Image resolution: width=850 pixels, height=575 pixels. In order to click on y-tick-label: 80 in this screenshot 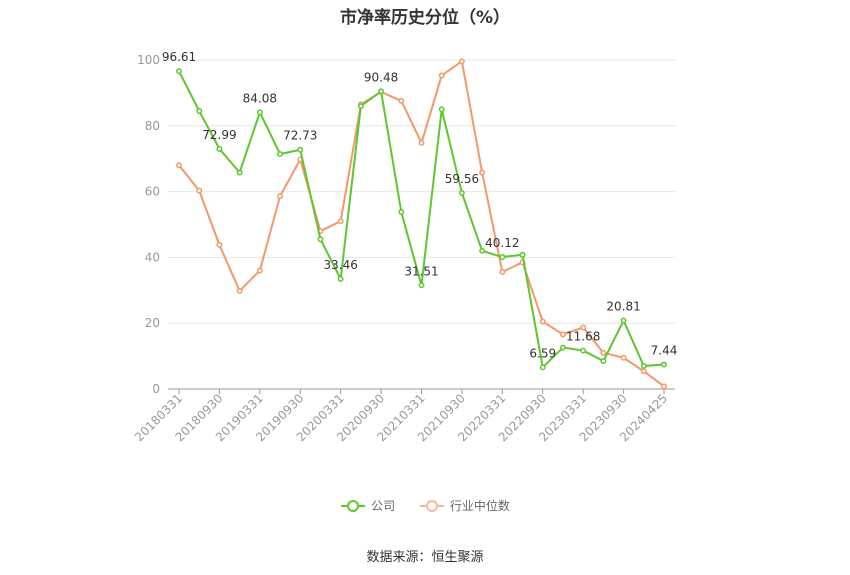, I will do `click(152, 126)`.